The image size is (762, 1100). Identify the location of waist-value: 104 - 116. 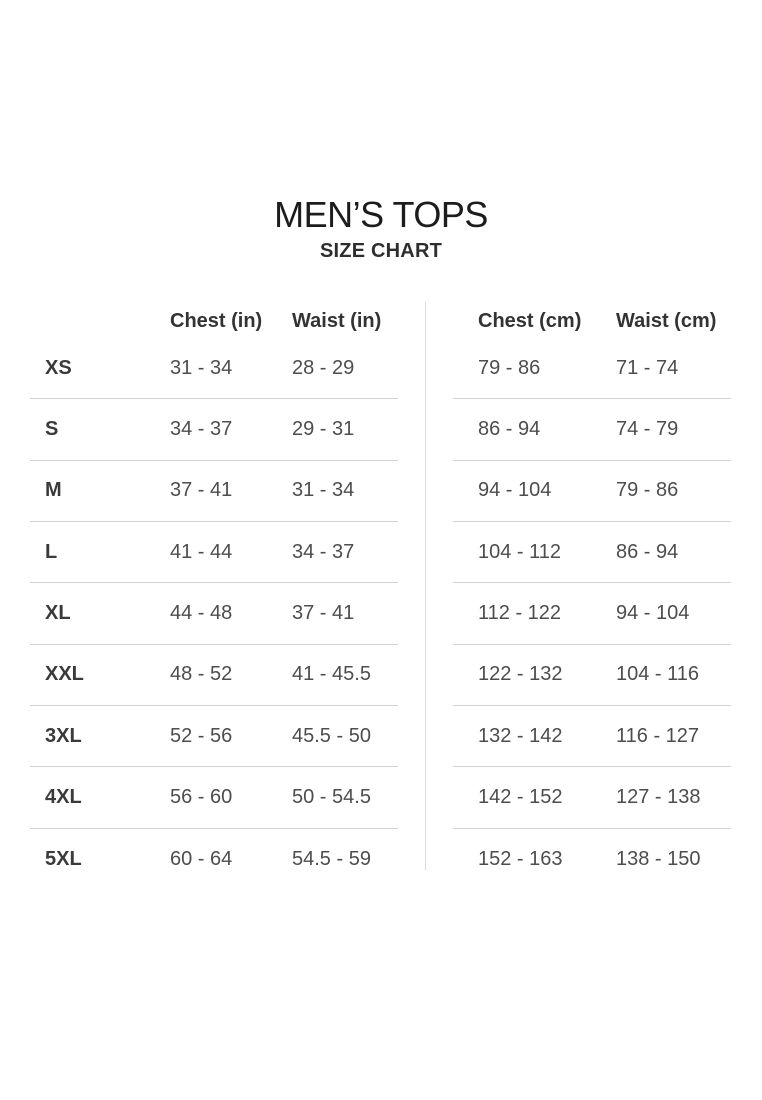
(658, 674).